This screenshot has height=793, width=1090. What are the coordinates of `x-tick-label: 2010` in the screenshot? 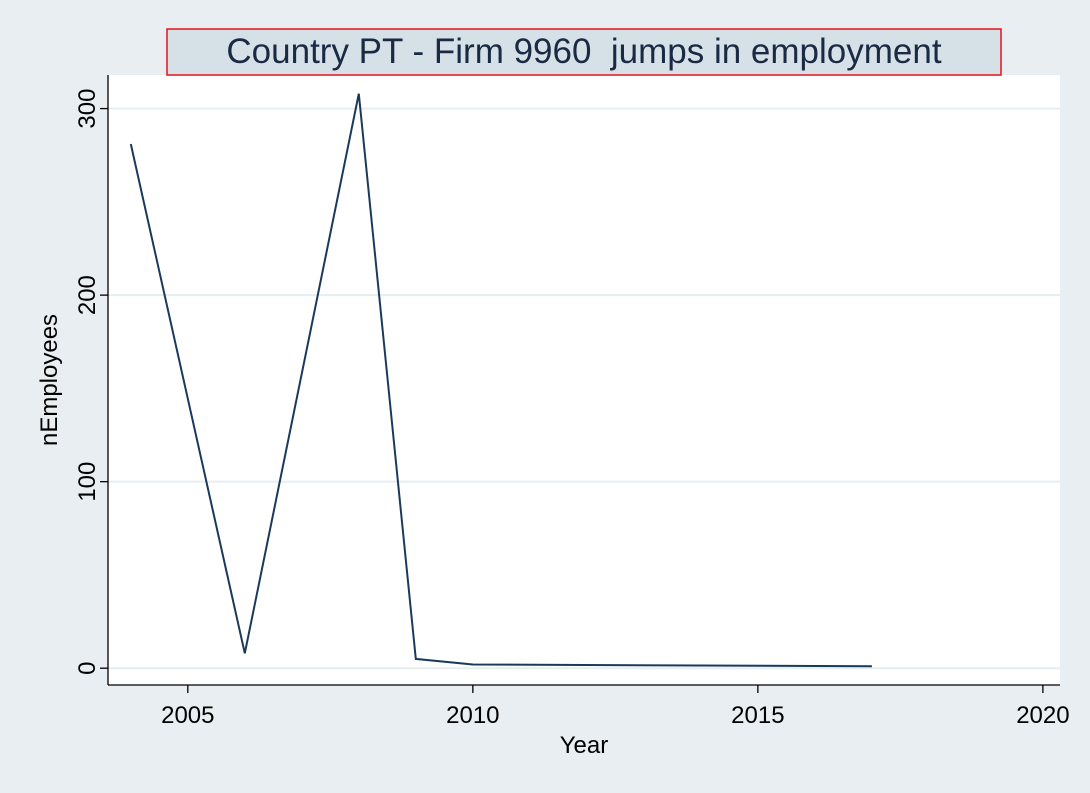 It's located at (472, 715).